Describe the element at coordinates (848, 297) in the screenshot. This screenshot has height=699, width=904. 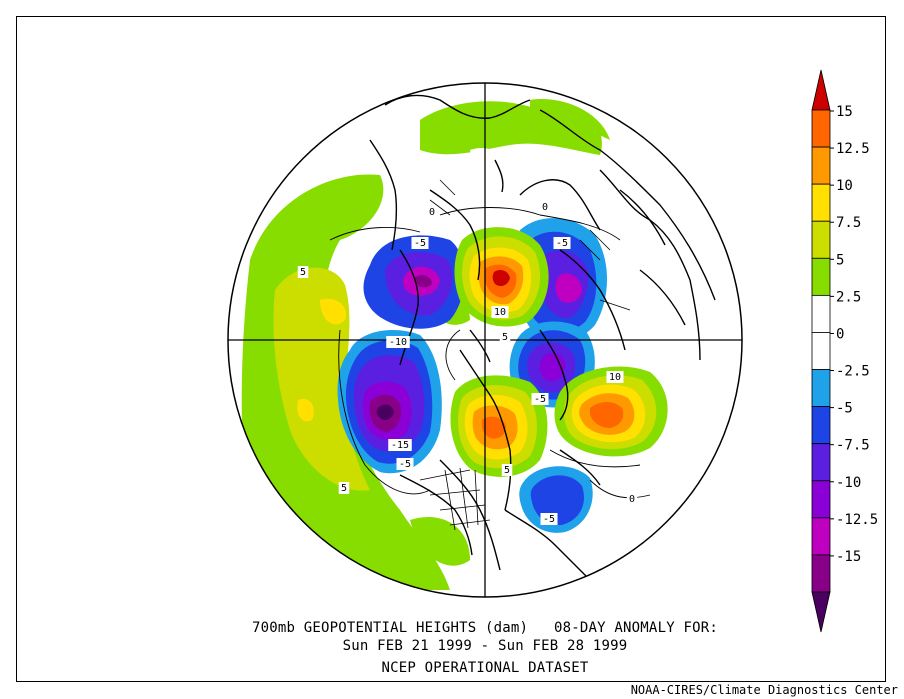
I see `colorbar-label: 2.5` at that location.